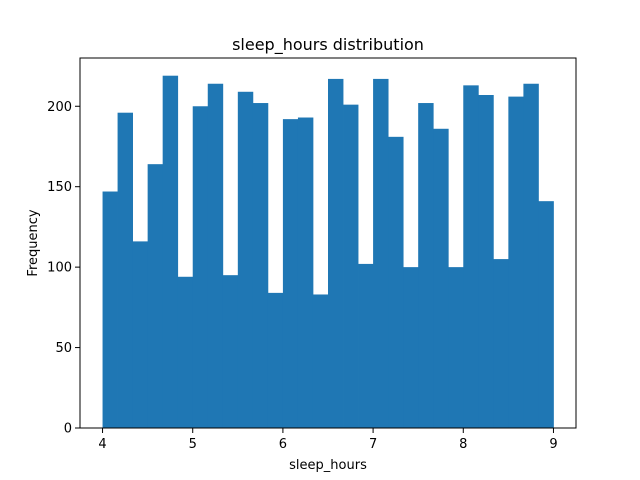  I want to click on y-tick-label: 100, so click(59, 268).